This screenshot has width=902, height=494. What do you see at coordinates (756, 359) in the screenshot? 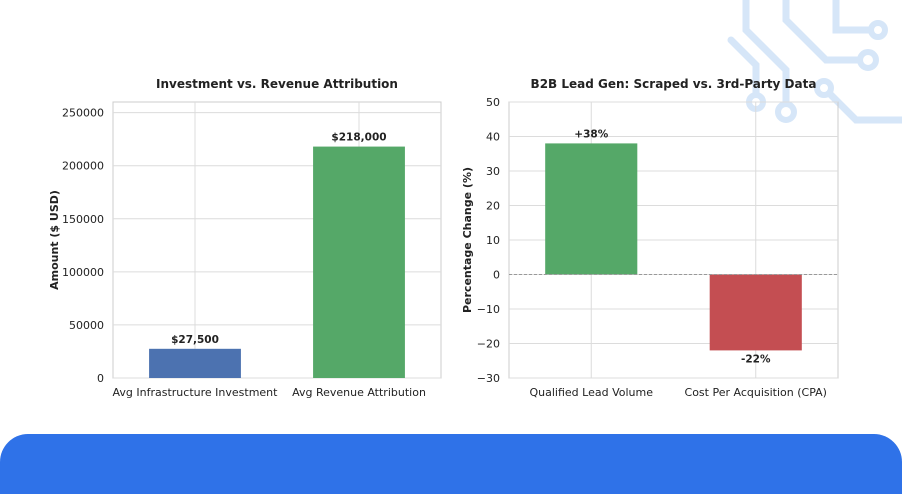
I see `data-label: -22%` at bounding box center [756, 359].